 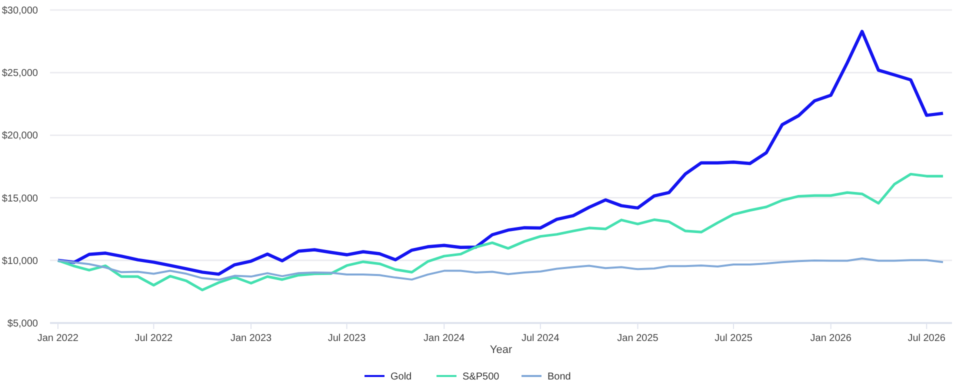 I want to click on x-tick-label: Jan 2025, so click(x=638, y=338).